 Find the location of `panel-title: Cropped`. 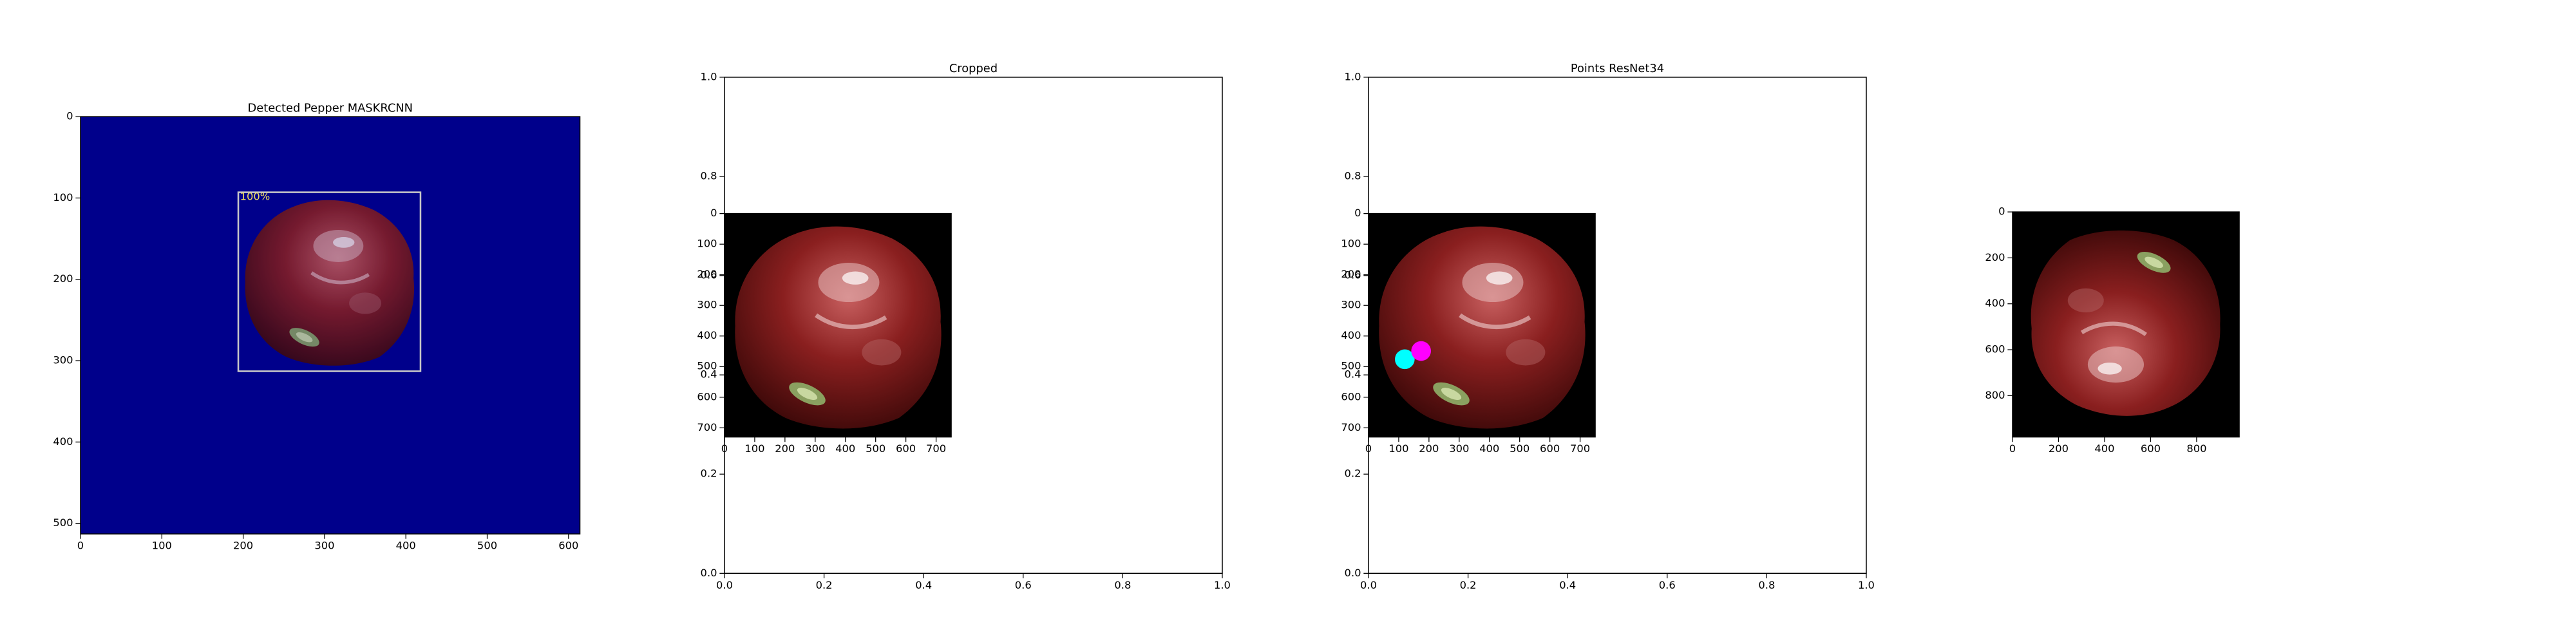

panel-title: Cropped is located at coordinates (974, 68).